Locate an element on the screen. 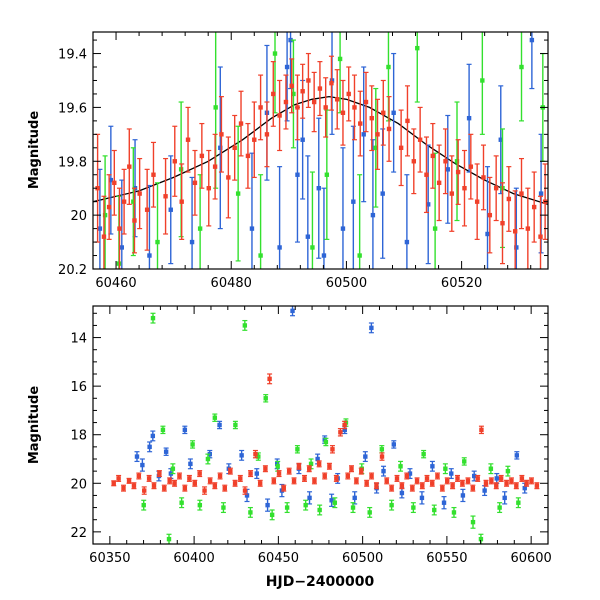 This screenshot has width=600, height=600. top-x-tick-label: 60480 is located at coordinates (231, 283).